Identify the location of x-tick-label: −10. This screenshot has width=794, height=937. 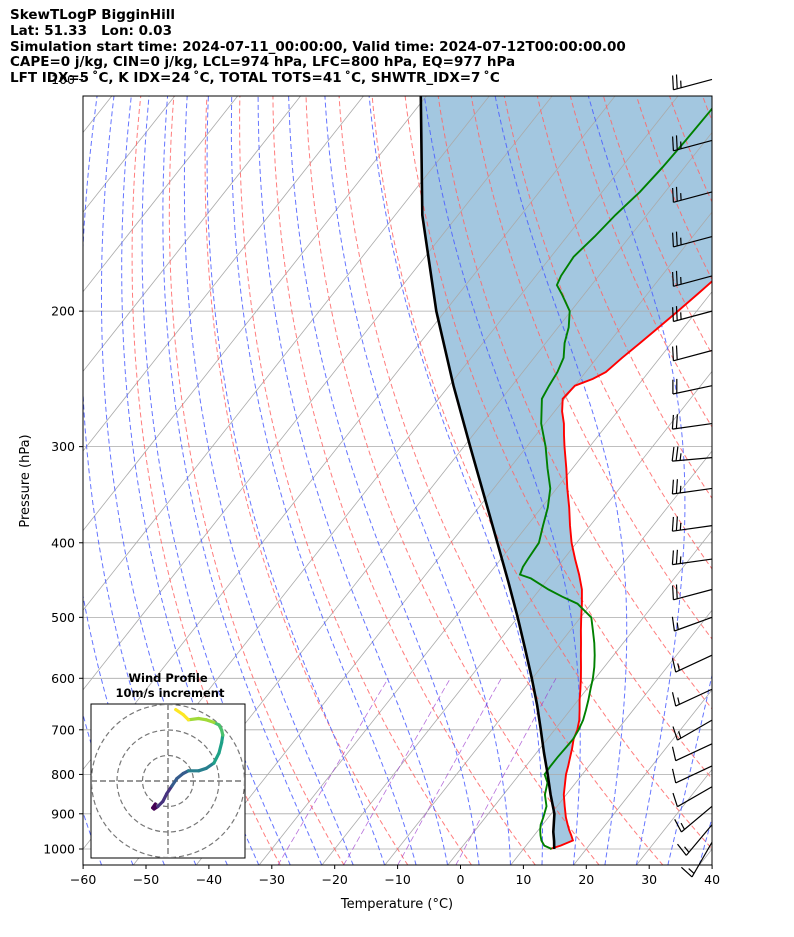
(397, 879).